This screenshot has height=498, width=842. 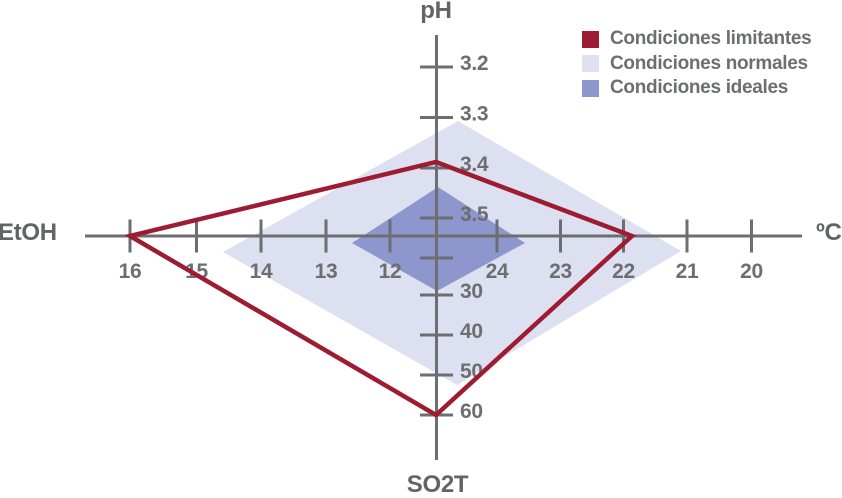 I want to click on axis-label-celsius: ºC, so click(x=829, y=232).